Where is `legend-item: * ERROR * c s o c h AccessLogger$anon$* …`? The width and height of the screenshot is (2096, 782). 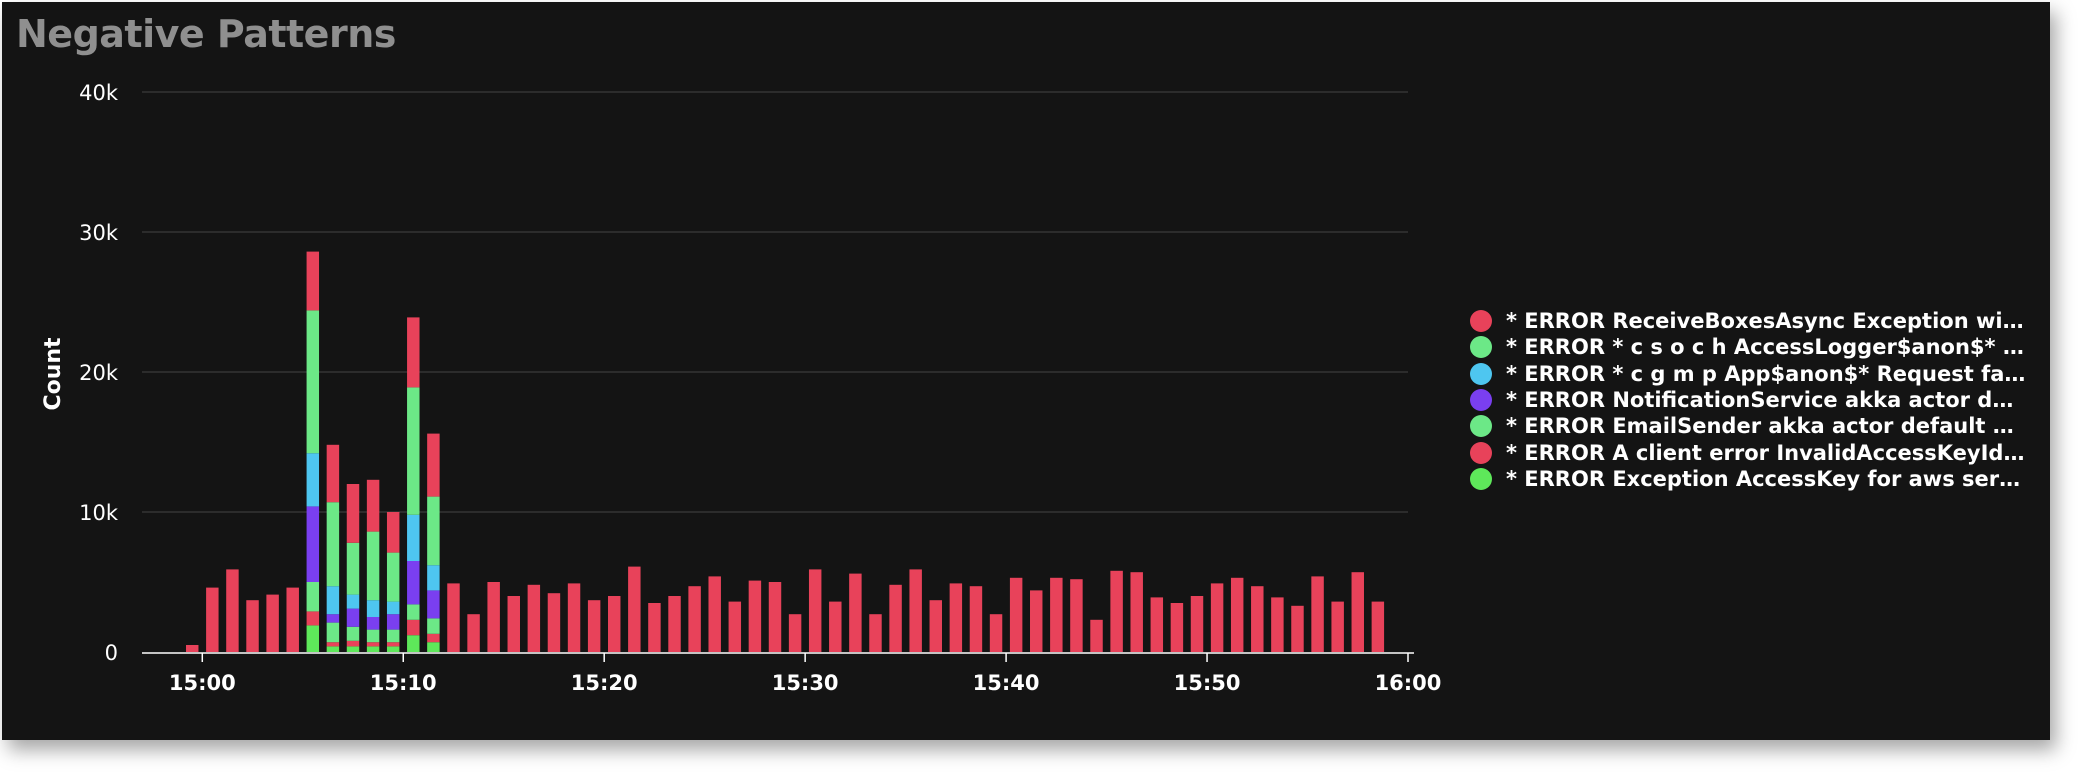 legend-item: * ERROR * c s o c h AccessLogger$anon$* … is located at coordinates (1750, 347).